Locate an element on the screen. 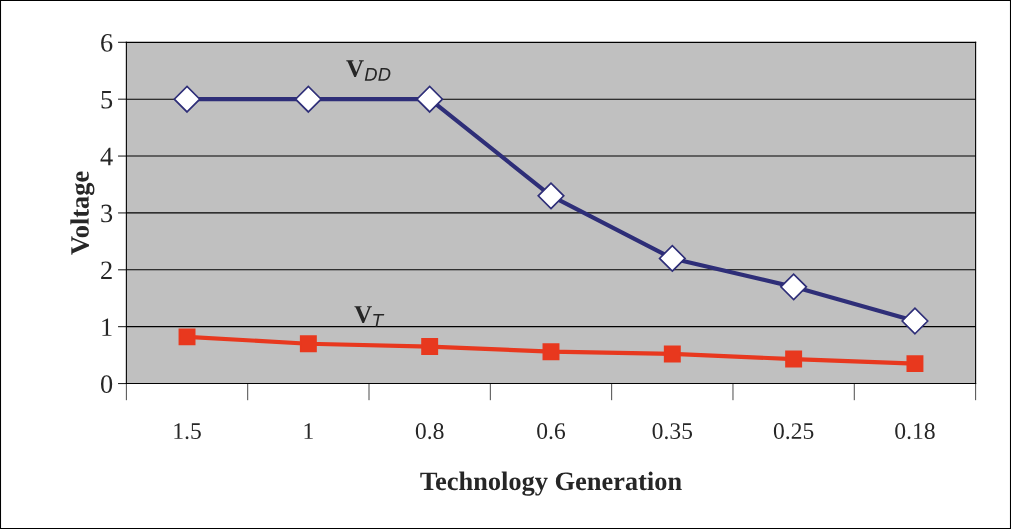  x-tick-label: 1 is located at coordinates (308, 431).